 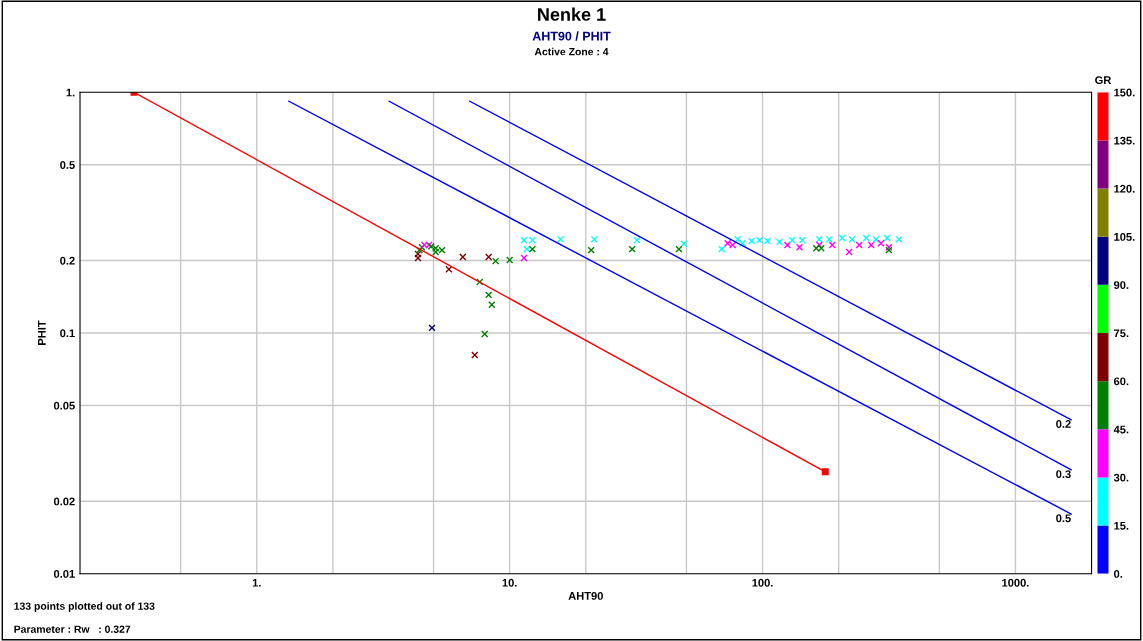 What do you see at coordinates (1121, 429) in the screenshot?
I see `color-bar-label: 45.` at bounding box center [1121, 429].